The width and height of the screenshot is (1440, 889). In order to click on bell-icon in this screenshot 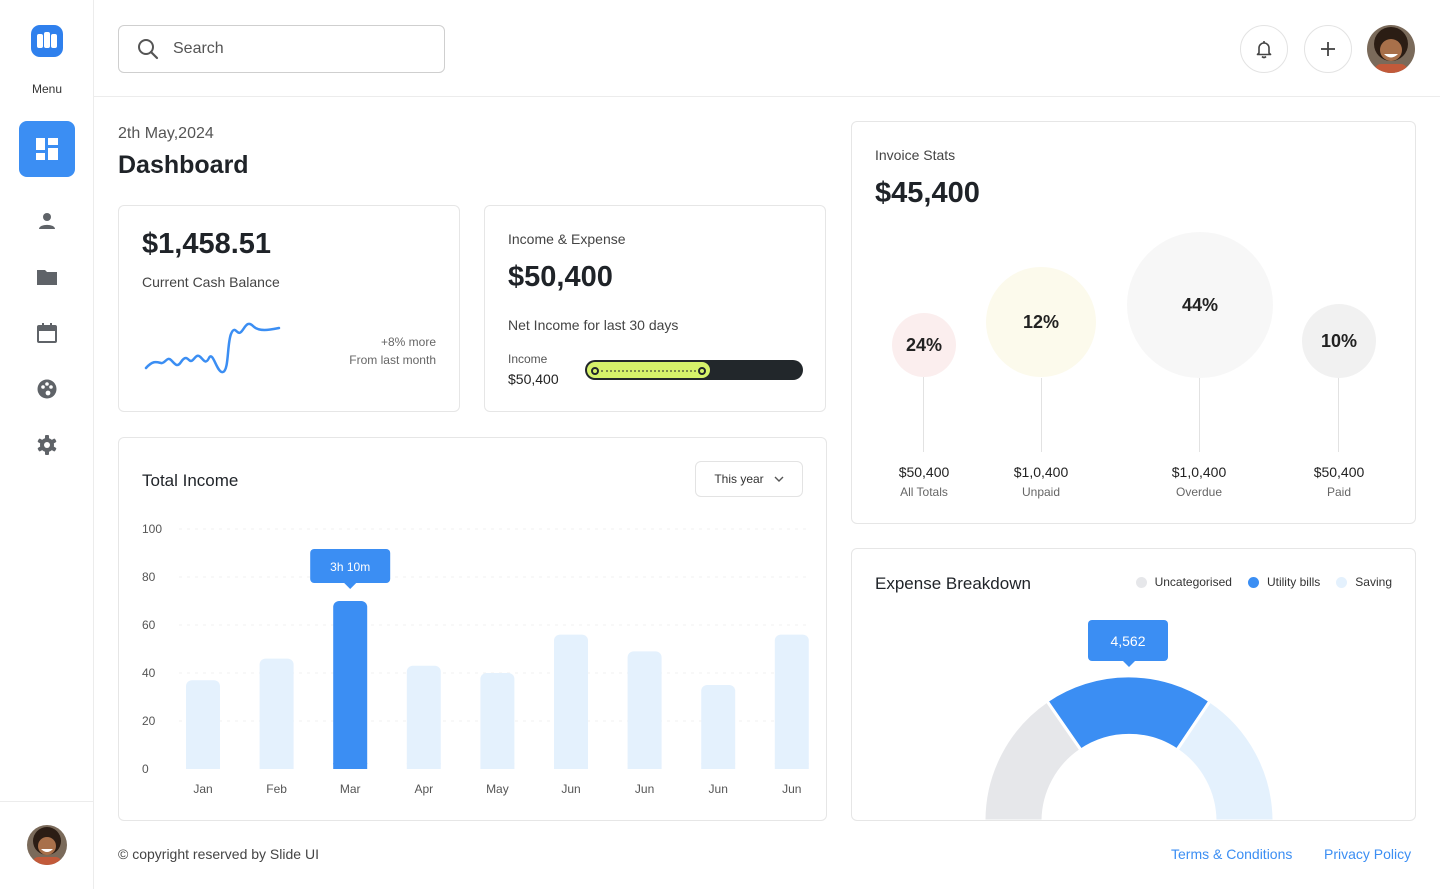, I will do `click(1264, 50)`.